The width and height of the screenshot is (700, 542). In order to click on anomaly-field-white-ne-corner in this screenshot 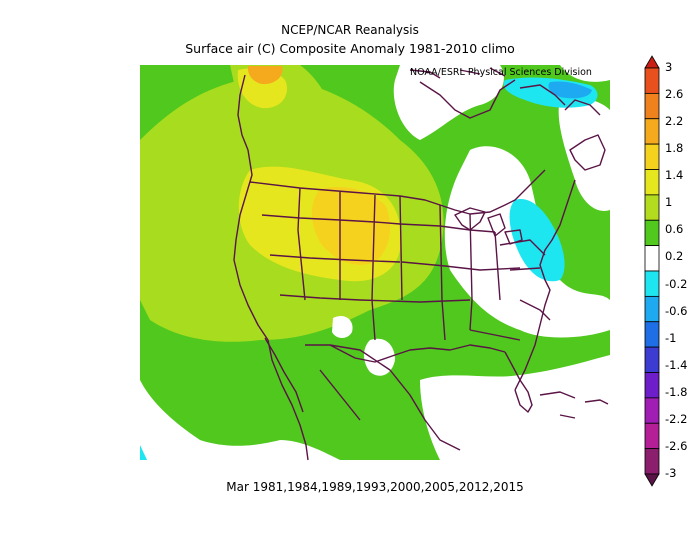, I will do `click(584, 154)`.